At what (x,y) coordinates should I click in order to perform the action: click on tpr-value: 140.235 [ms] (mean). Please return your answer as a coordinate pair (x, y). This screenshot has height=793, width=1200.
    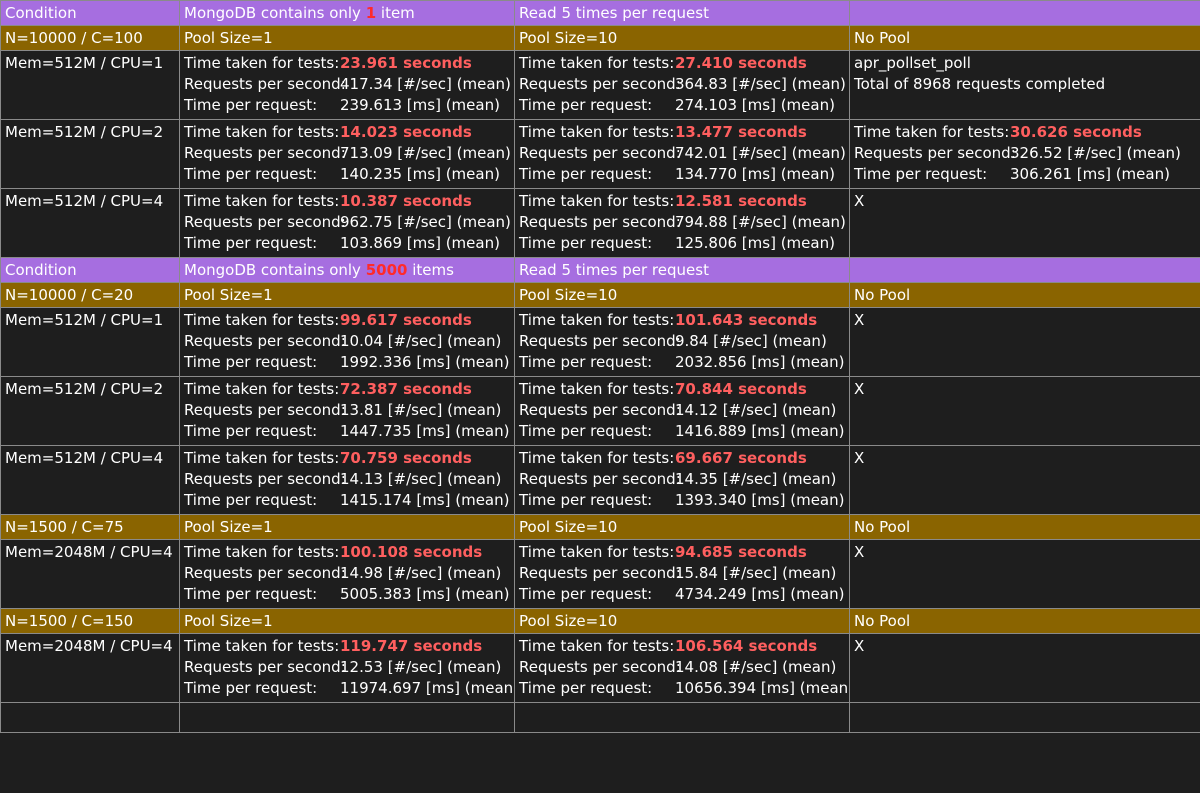
    Looking at the image, I should click on (420, 174).